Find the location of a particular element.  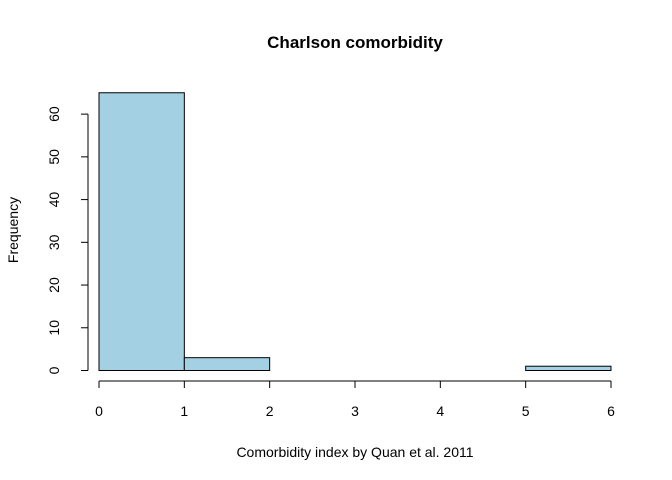

x-tick-label-1: 1 is located at coordinates (184, 411).